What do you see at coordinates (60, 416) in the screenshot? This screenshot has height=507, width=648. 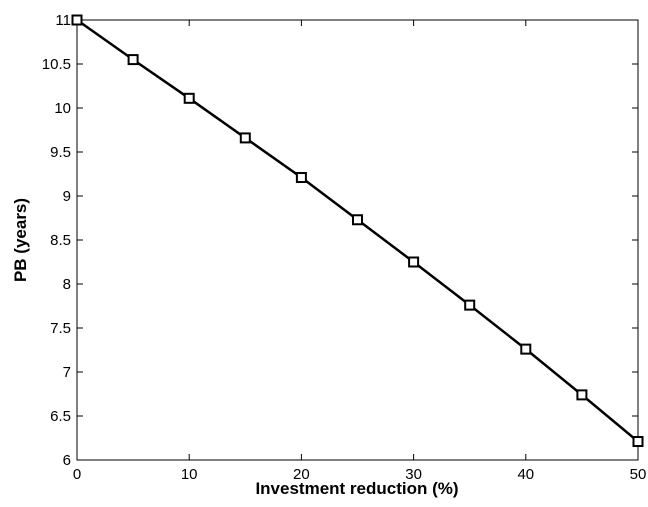 I see `y-tick-label: 6.5` at bounding box center [60, 416].